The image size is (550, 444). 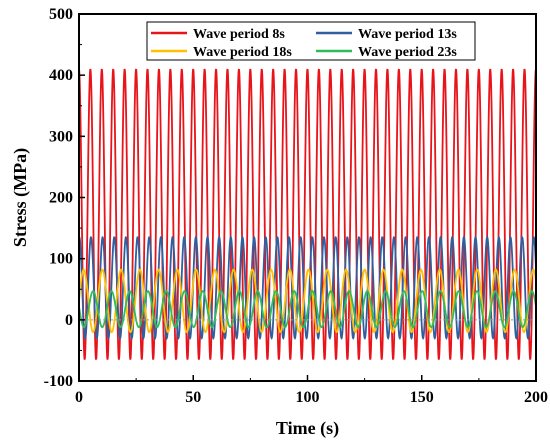 What do you see at coordinates (61, 14) in the screenshot?
I see `y-tick-label: 500` at bounding box center [61, 14].